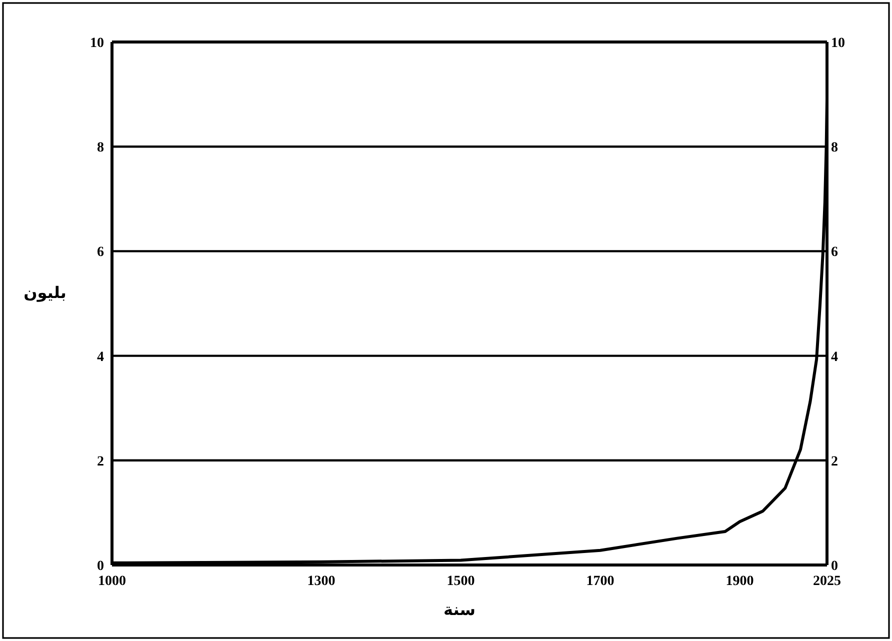  I want to click on y-tick-label: 2, so click(100, 462).